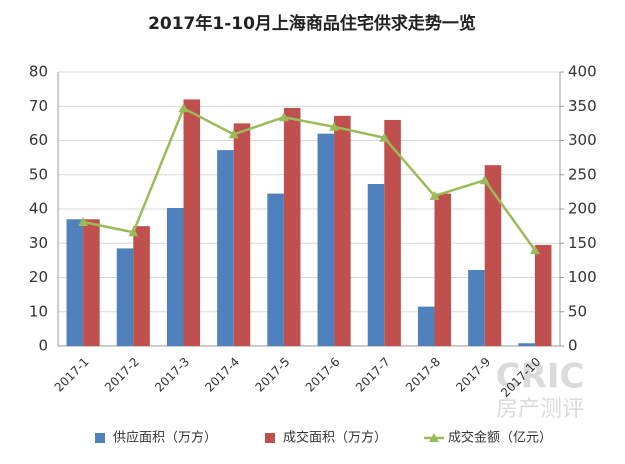  Describe the element at coordinates (582, 72) in the screenshot. I see `y2-tick-label: 400` at that location.